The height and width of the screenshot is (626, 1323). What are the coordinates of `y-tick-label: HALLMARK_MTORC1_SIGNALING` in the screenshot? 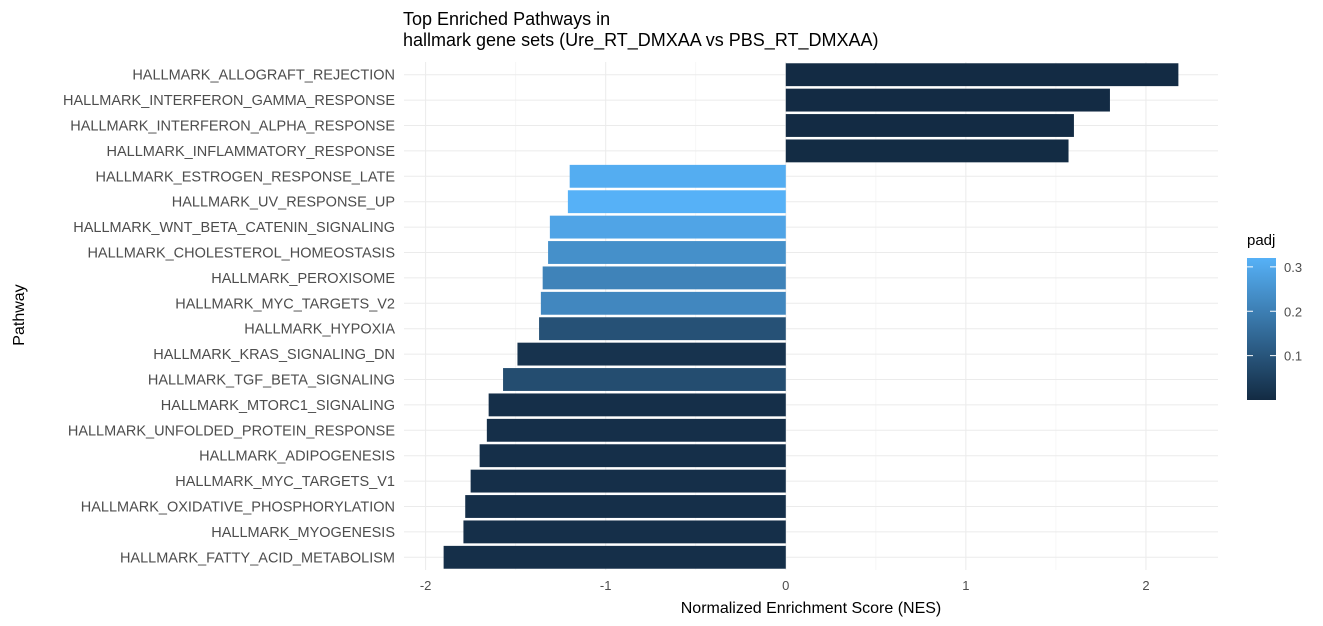 It's located at (278, 406).